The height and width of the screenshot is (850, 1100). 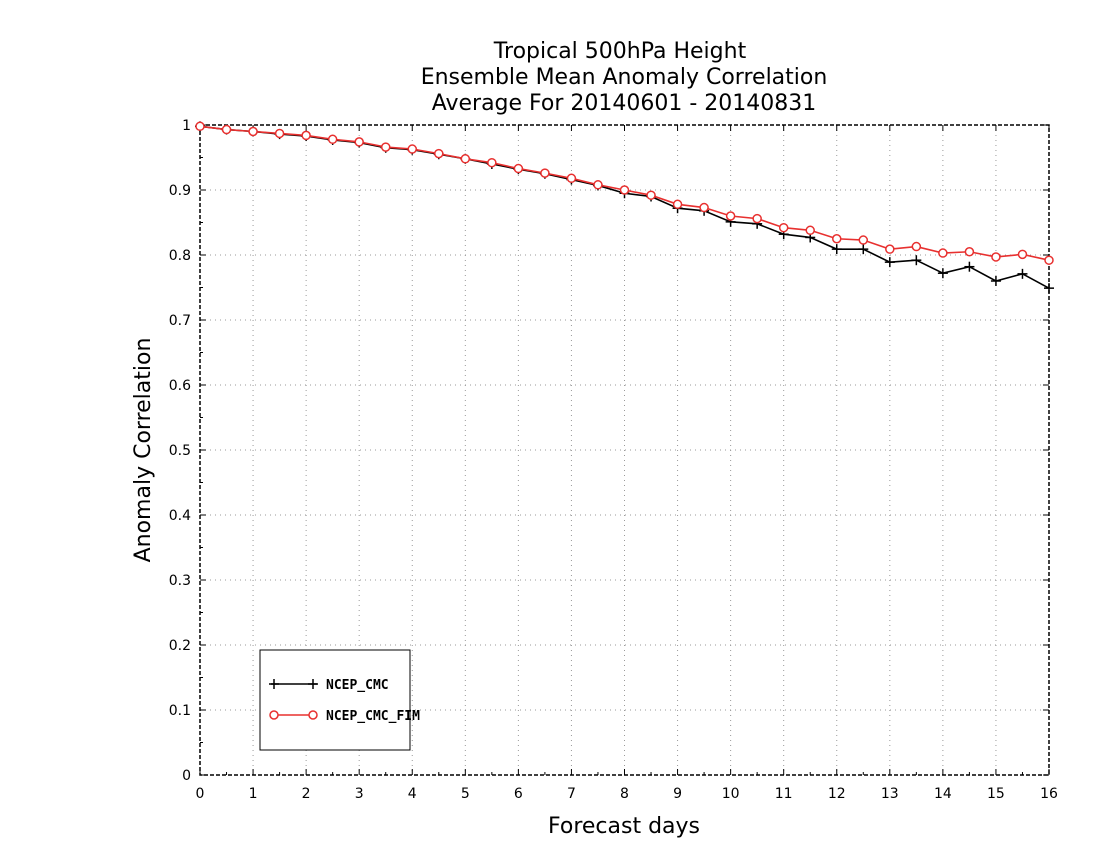 What do you see at coordinates (624, 826) in the screenshot?
I see `x-axis-label: Forecast days` at bounding box center [624, 826].